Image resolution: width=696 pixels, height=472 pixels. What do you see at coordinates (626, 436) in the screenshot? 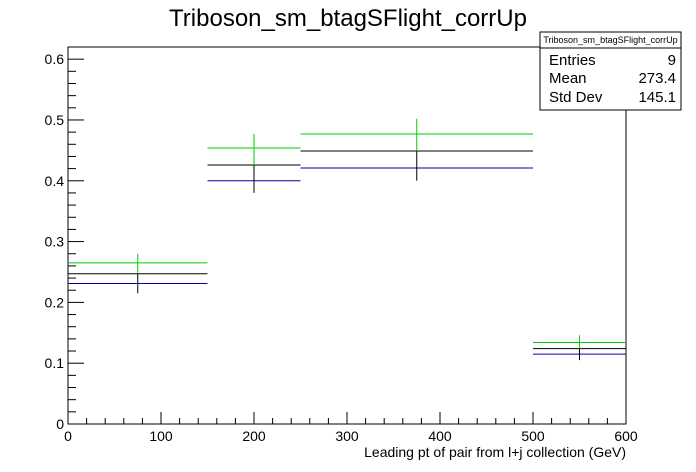
I see `x-tick-label: 600` at bounding box center [626, 436].